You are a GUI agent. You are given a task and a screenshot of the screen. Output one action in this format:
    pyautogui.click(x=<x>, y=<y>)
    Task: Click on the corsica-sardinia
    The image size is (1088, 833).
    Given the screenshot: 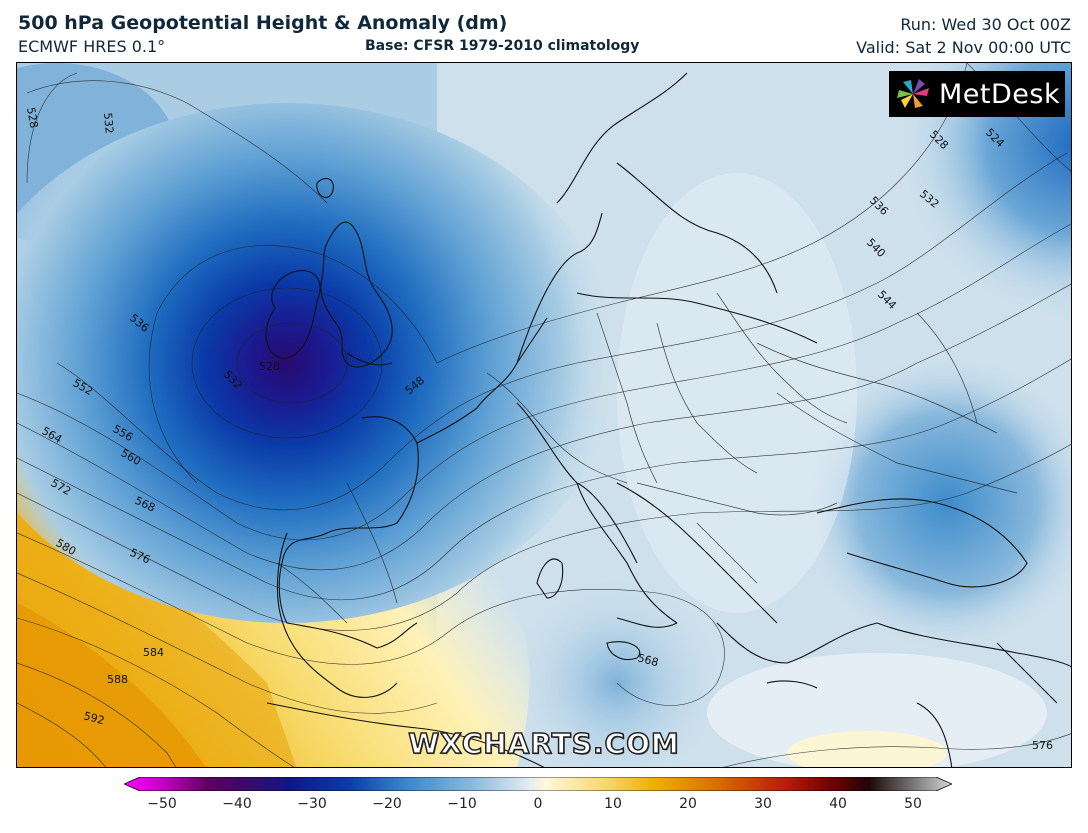 What is the action you would take?
    pyautogui.click(x=550, y=578)
    